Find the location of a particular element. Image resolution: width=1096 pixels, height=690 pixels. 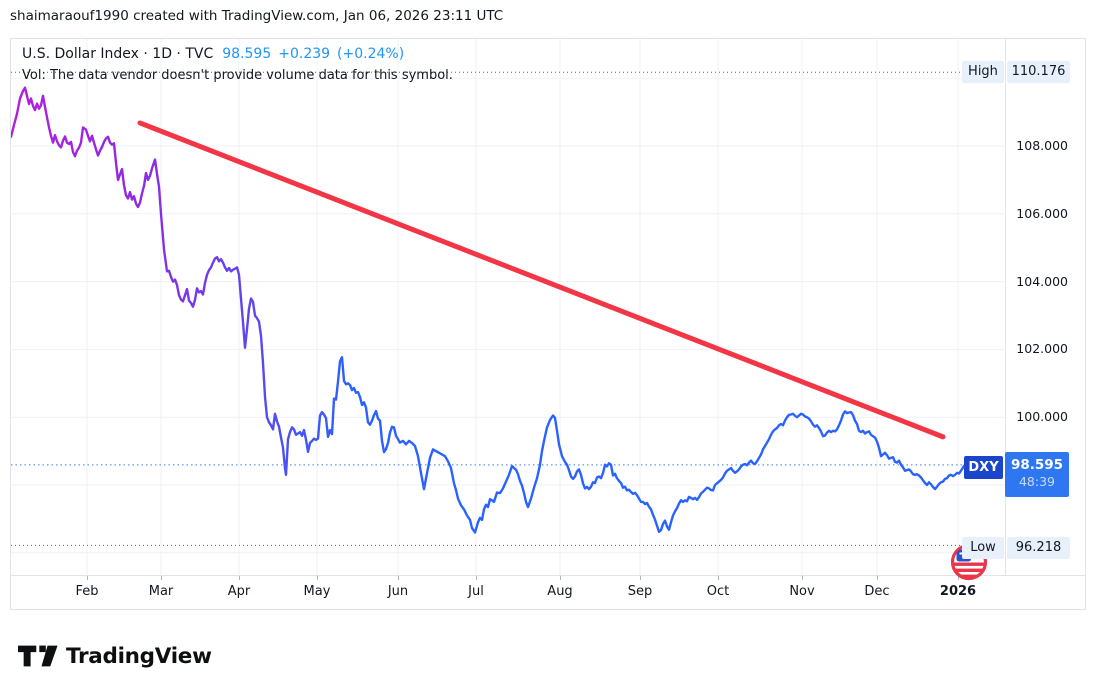

last-price: 98.595 is located at coordinates (247, 54).